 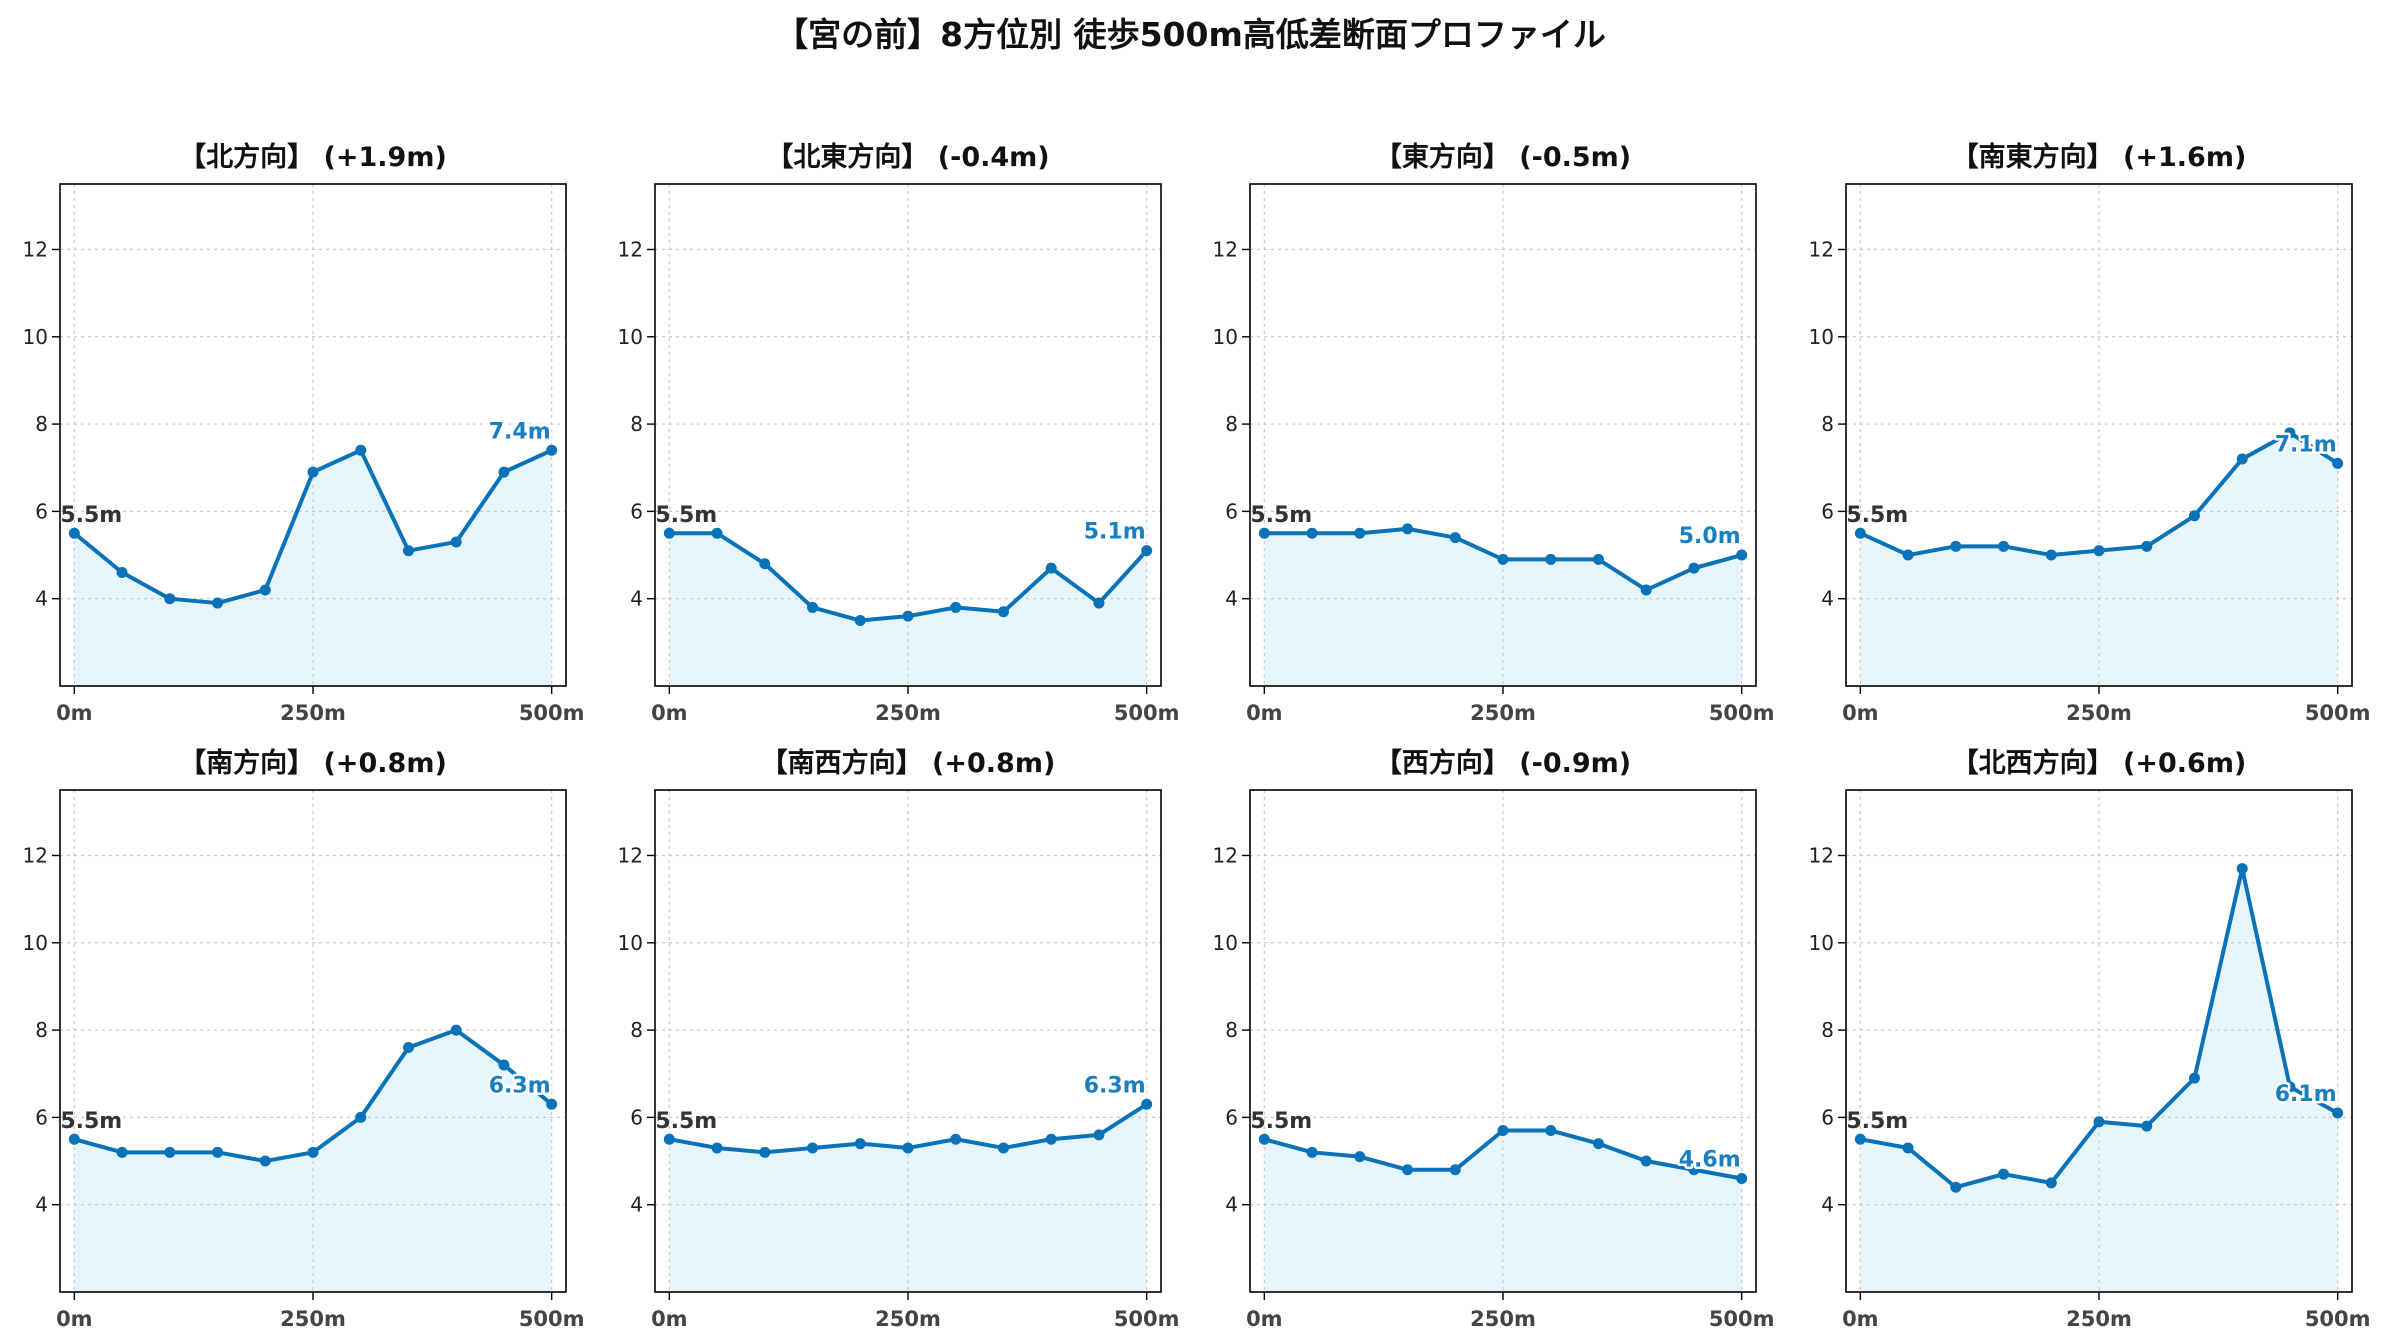 I want to click on figure-title: 【宮の前】8方位別 徒歩500m高低差断面プロファイル, so click(x=1190, y=34).